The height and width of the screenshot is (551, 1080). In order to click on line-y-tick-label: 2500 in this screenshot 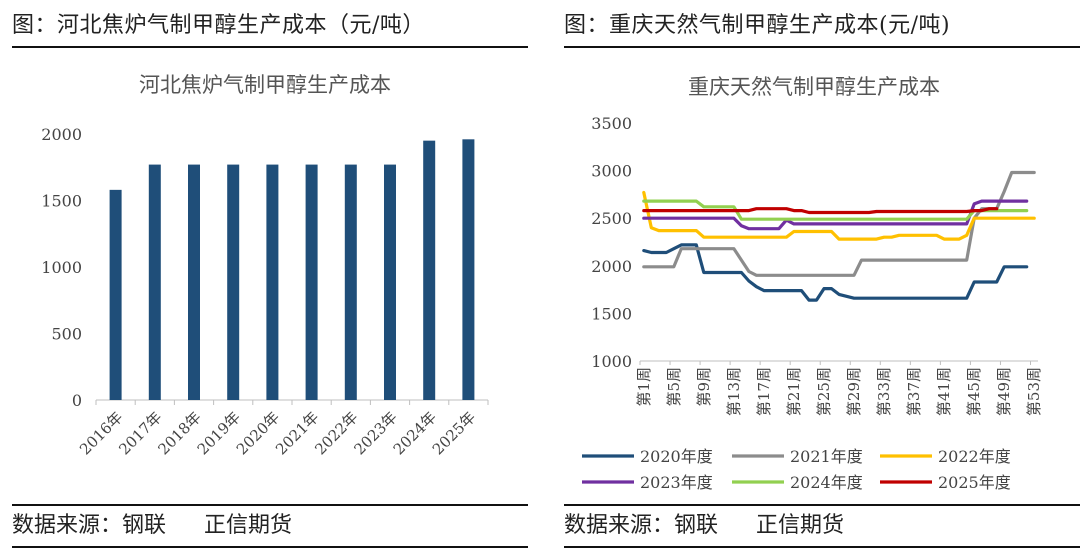, I will do `click(611, 218)`.